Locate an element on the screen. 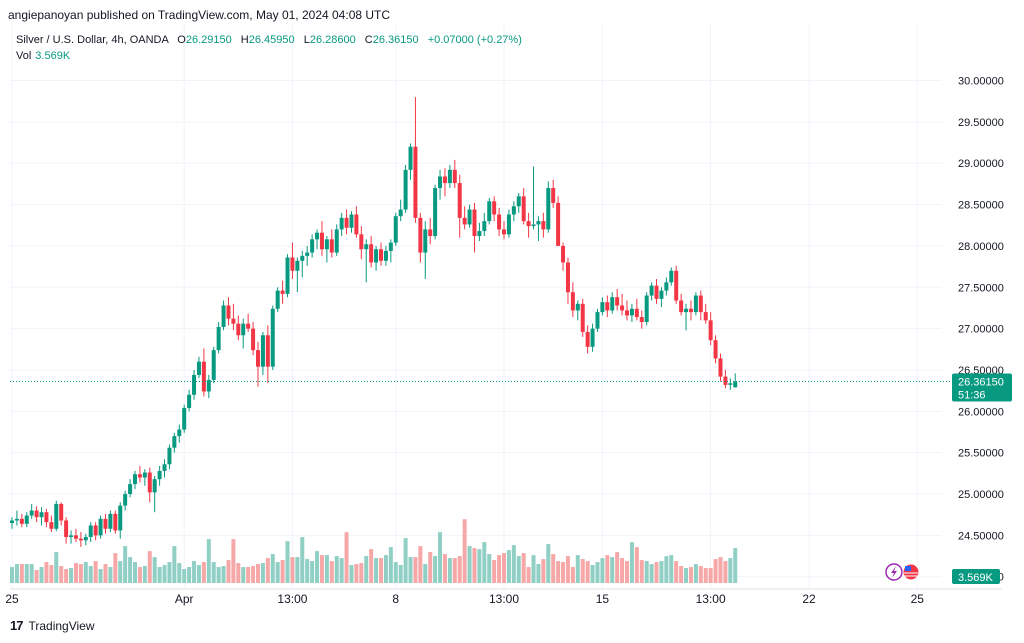  time-tick-label: 8 is located at coordinates (395, 599).